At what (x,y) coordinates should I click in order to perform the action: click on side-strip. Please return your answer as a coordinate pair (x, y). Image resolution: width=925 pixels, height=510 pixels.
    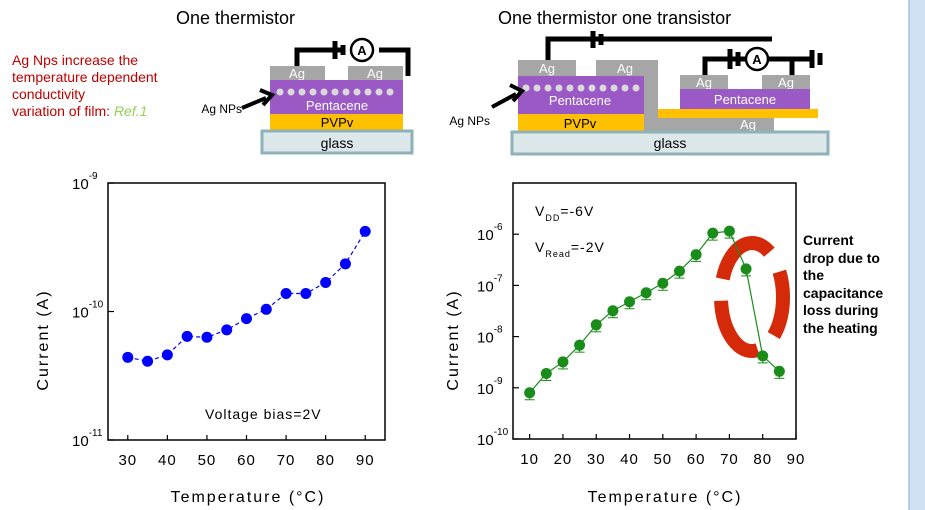
    Looking at the image, I should click on (916, 255).